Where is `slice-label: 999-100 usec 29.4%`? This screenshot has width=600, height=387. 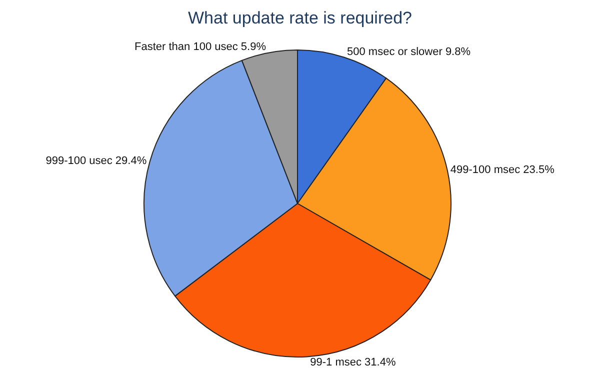
slice-label: 999-100 usec 29.4% is located at coordinates (96, 161).